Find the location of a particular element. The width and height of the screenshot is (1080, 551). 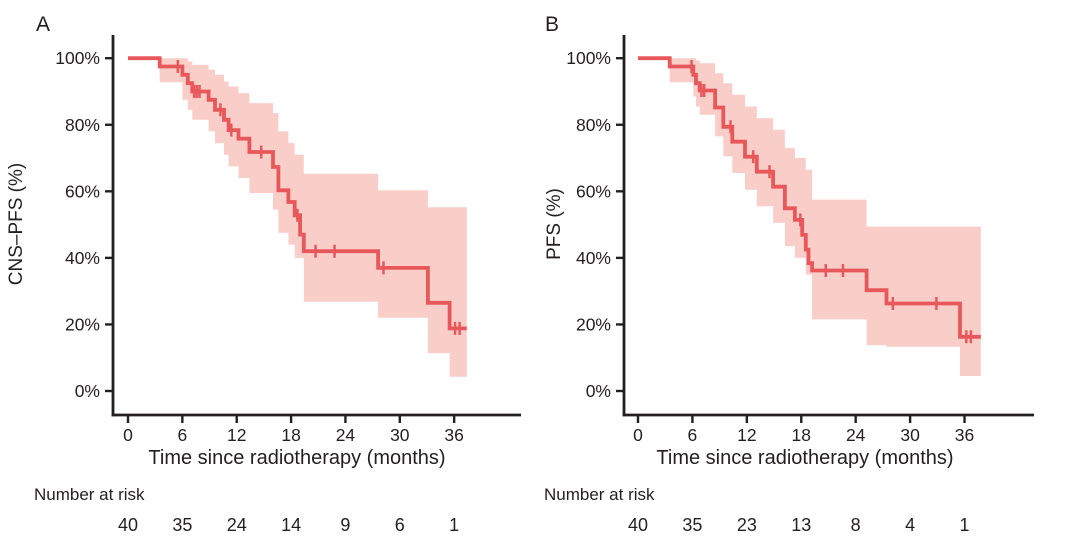

panel-a-x-axis-title: Time since radiotherapy (months) is located at coordinates (297, 458).